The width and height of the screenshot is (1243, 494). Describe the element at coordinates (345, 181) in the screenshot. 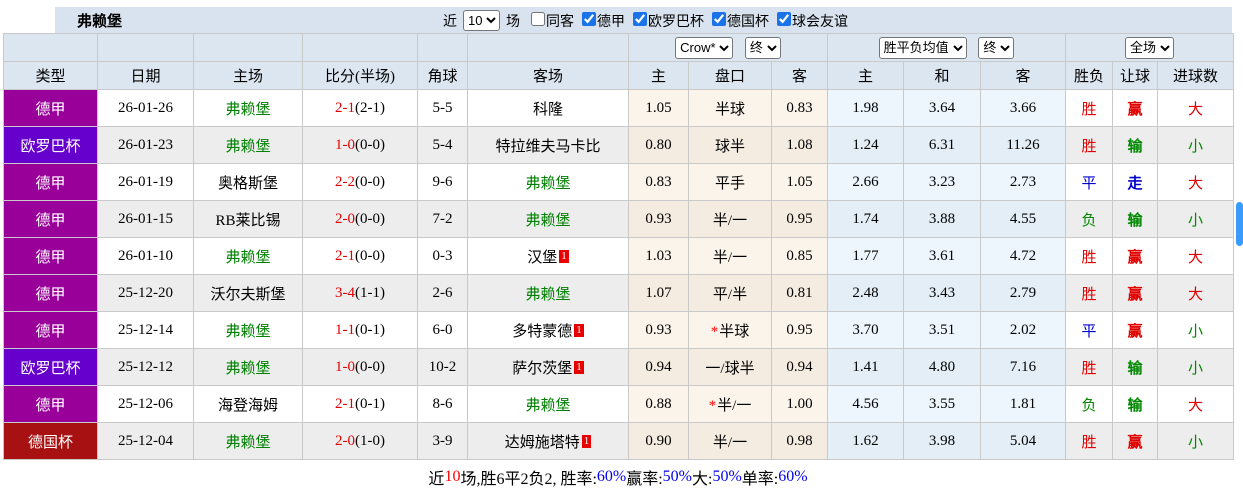

I see `fulltime-score: 2-2` at that location.